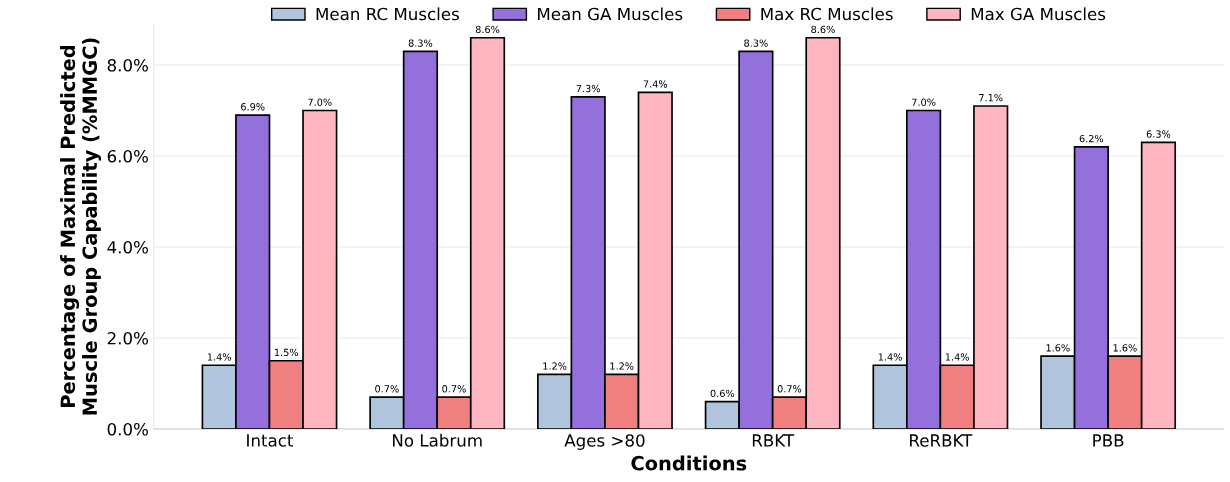  I want to click on x-tick-label: ReRBKT, so click(941, 440).